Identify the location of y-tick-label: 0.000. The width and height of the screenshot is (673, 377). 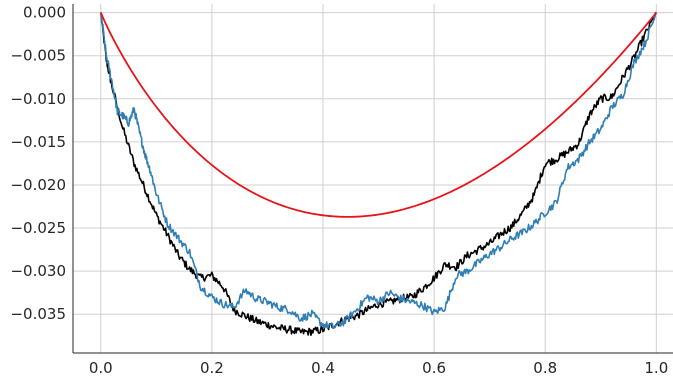
(44, 13).